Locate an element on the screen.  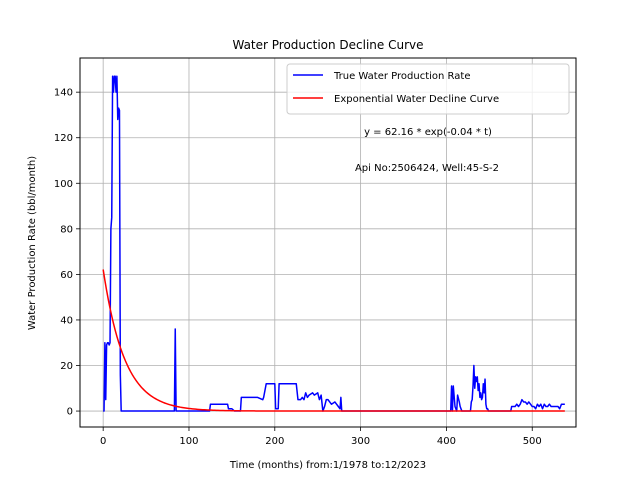
y-tick-label: 40 is located at coordinates (66, 320).